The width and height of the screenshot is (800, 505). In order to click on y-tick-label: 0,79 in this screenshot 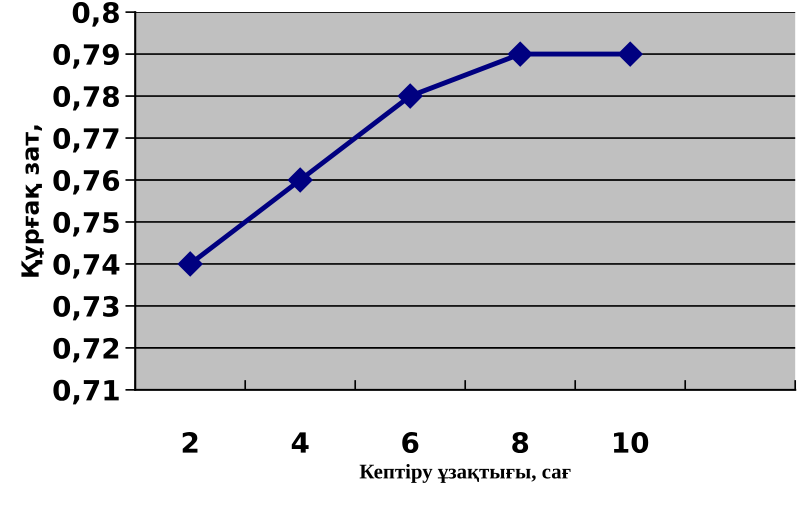, I will do `click(86, 56)`.